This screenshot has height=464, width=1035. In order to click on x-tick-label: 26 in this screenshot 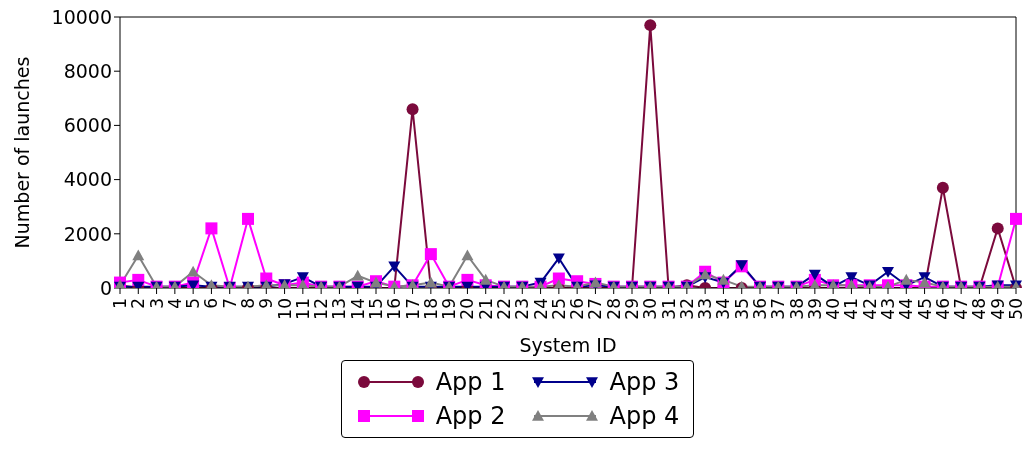, I will do `click(577, 309)`.